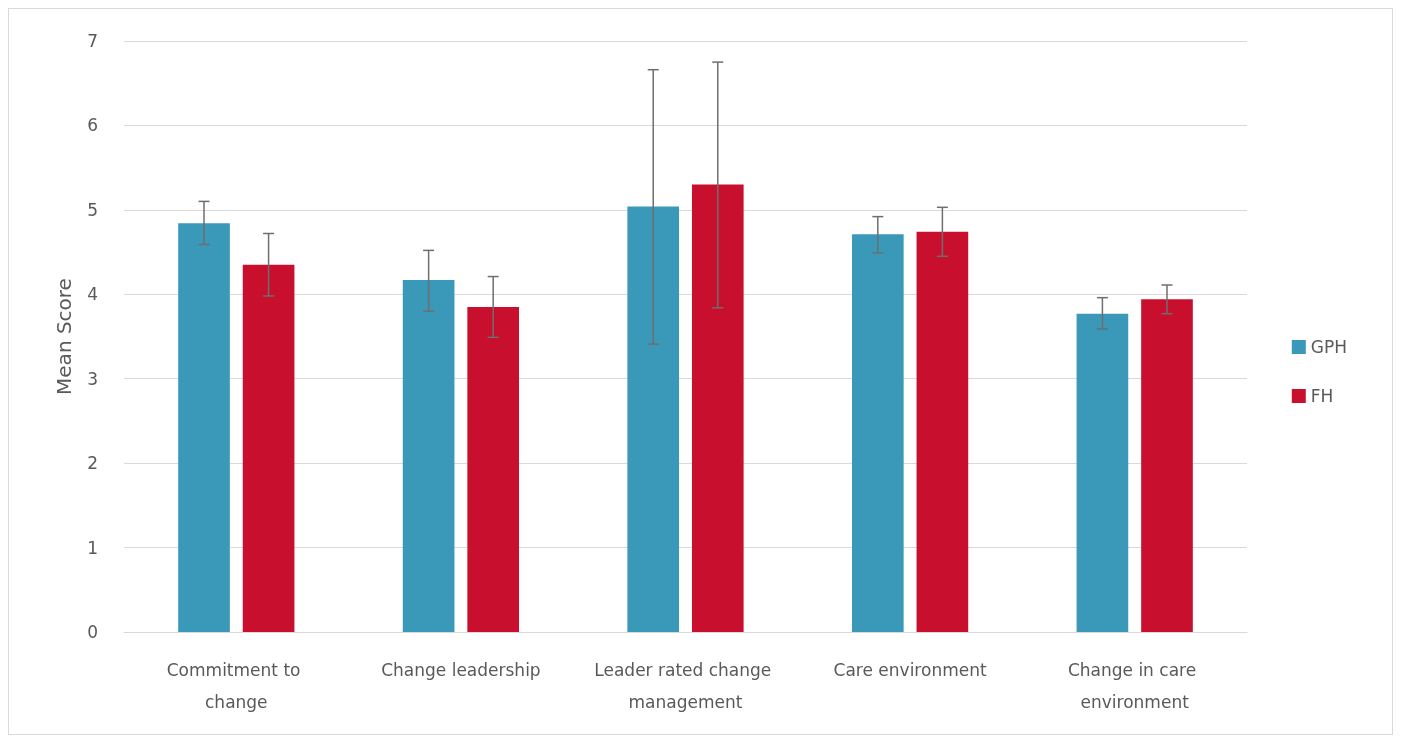 This screenshot has width=1403, height=745. What do you see at coordinates (64, 336) in the screenshot?
I see `y-axis-title: Mean Score` at bounding box center [64, 336].